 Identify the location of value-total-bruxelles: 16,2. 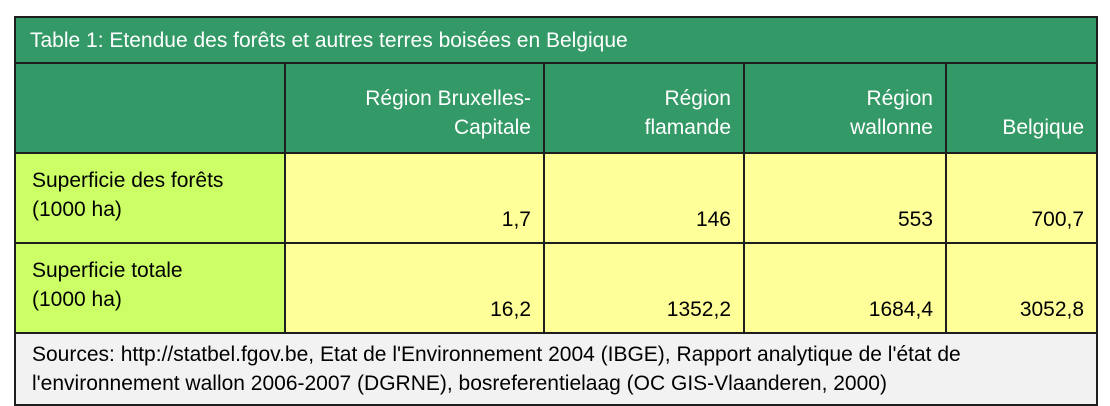
(414, 288).